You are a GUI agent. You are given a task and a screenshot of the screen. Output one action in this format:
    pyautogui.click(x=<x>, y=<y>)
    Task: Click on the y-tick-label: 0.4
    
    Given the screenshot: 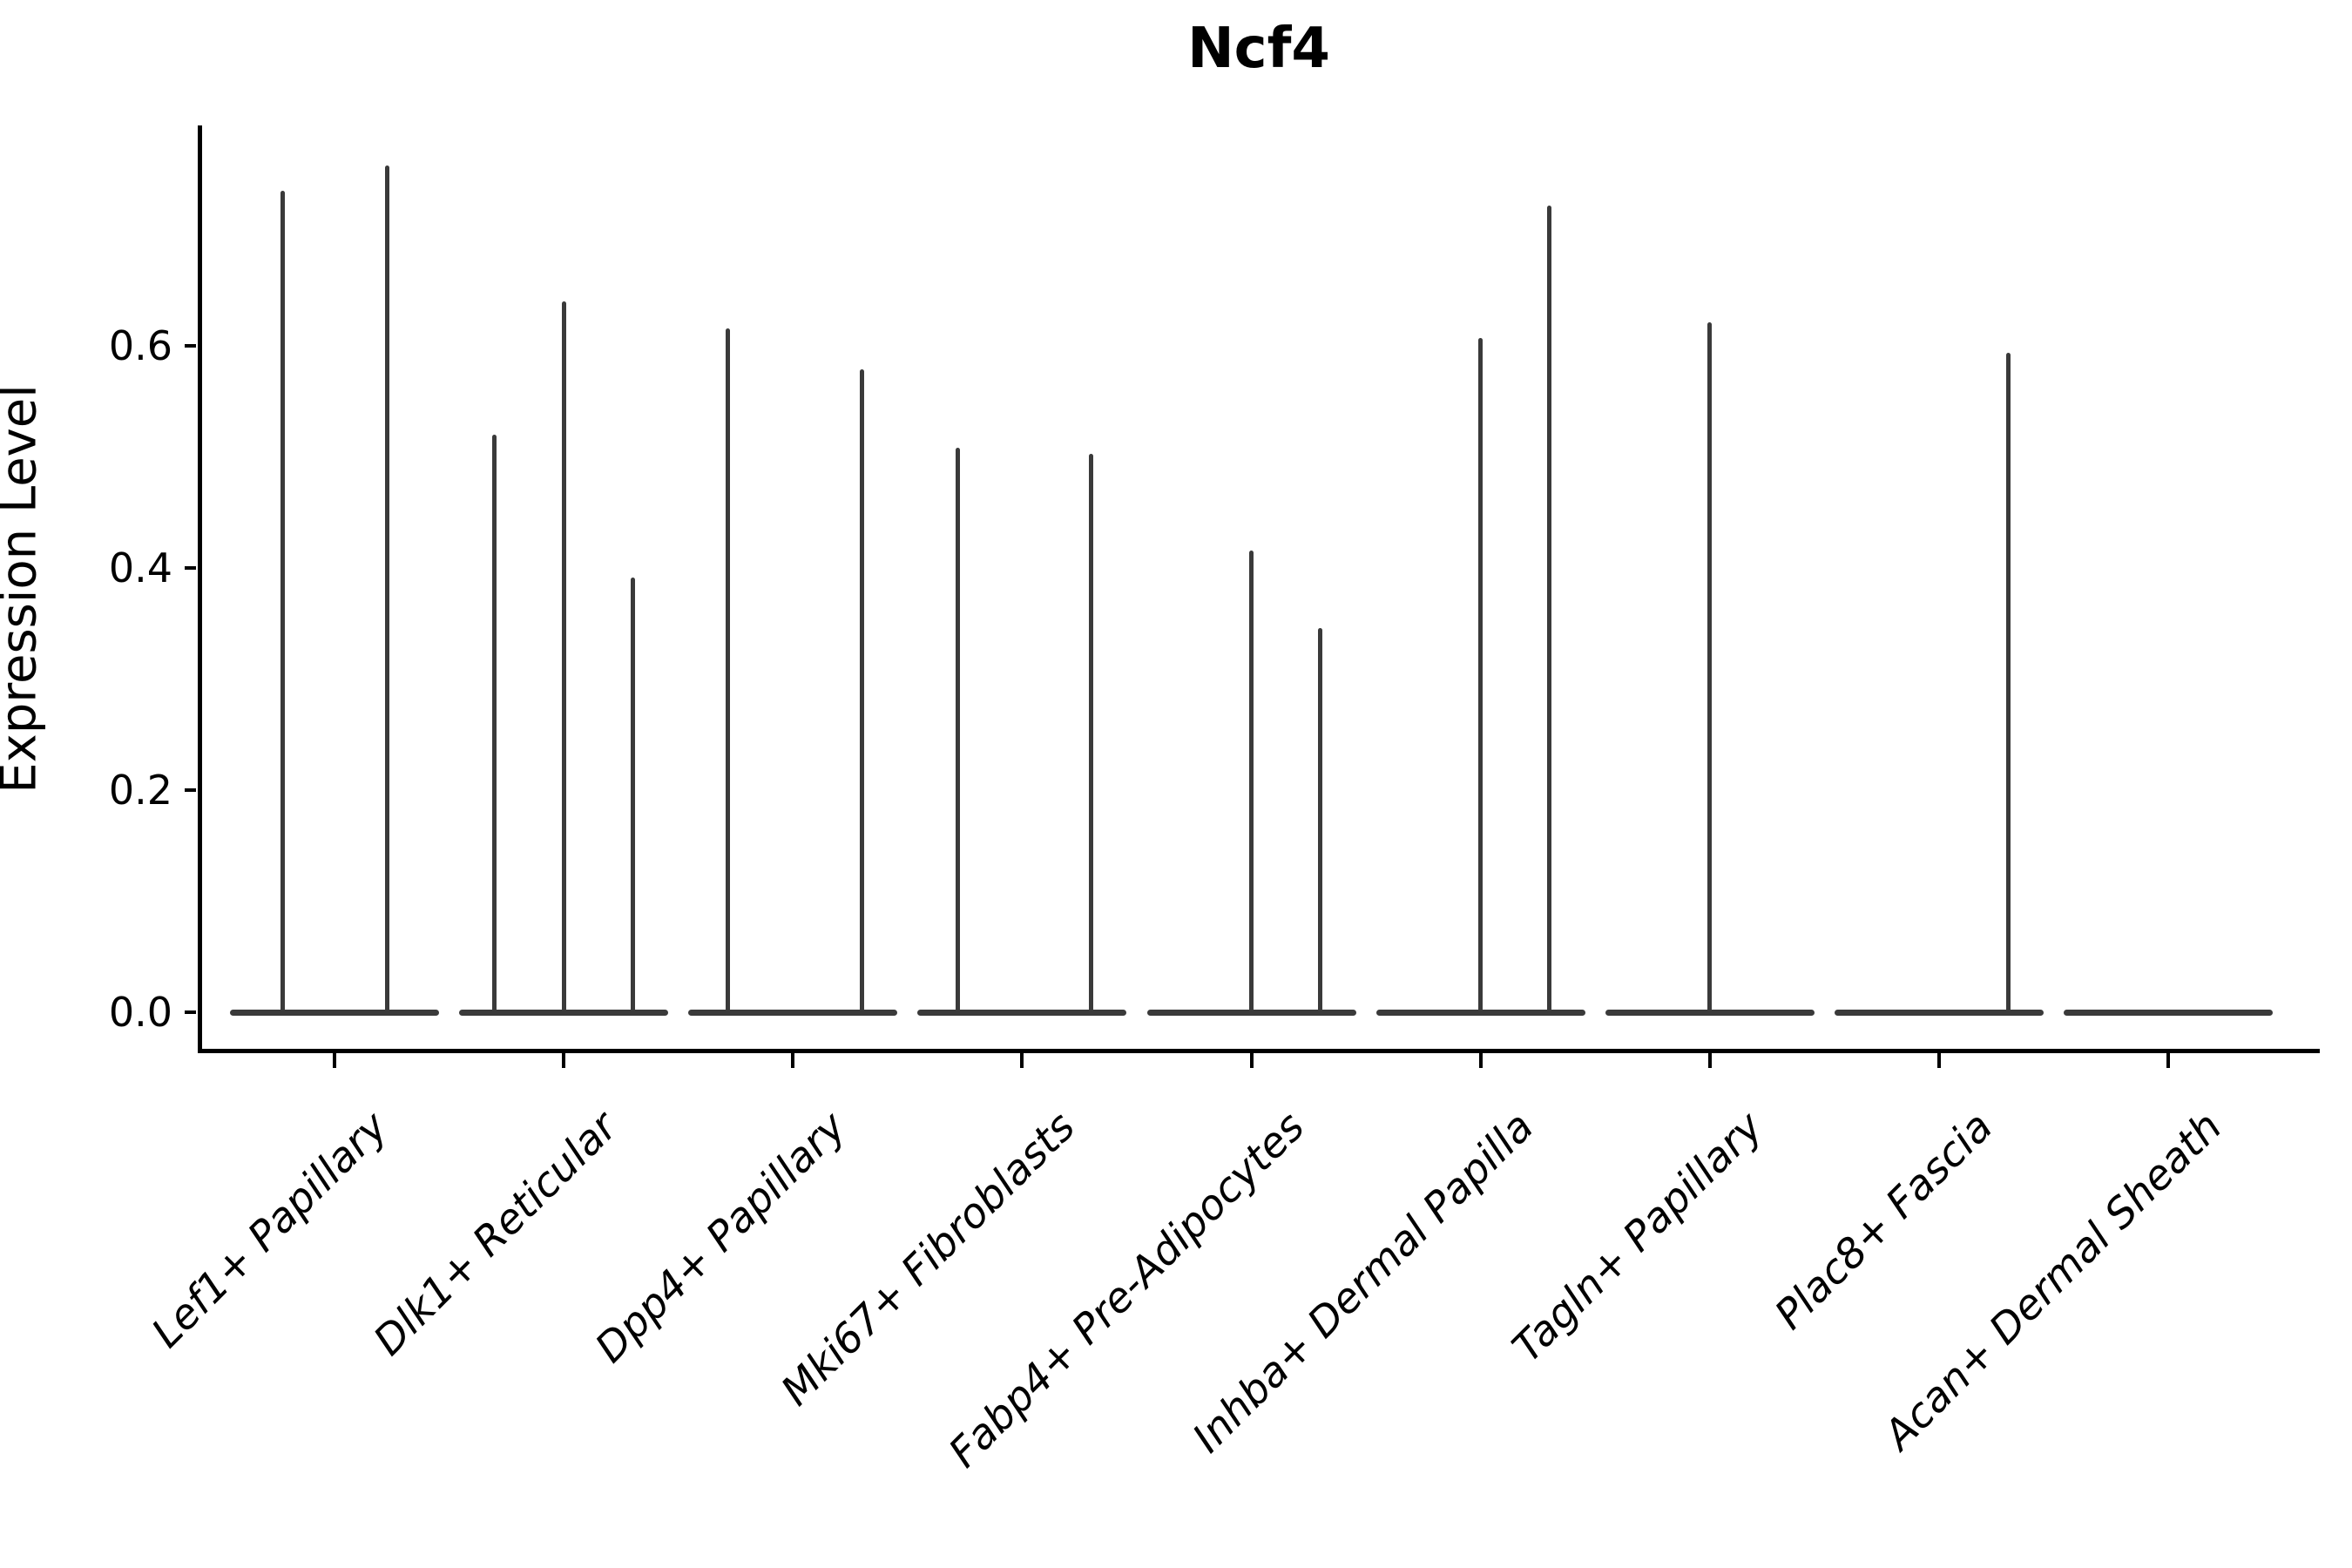 What is the action you would take?
    pyautogui.click(x=140, y=567)
    